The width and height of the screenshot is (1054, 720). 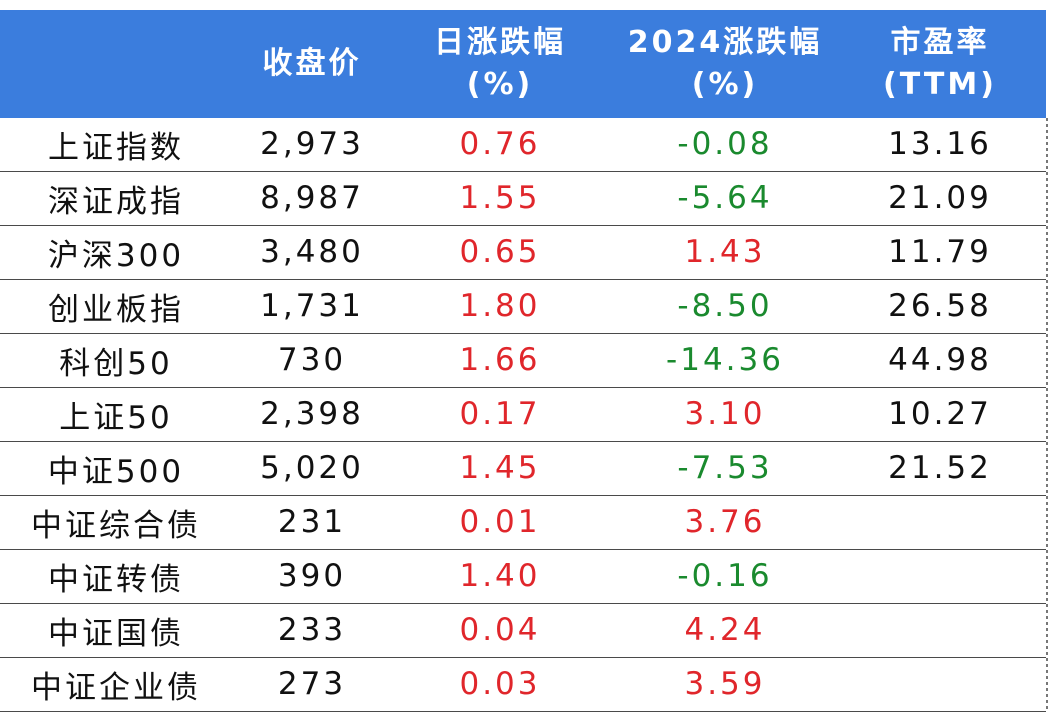 I want to click on table-row: 创业板指 1,731 1.80 -8.50 26.58, so click(x=523, y=307).